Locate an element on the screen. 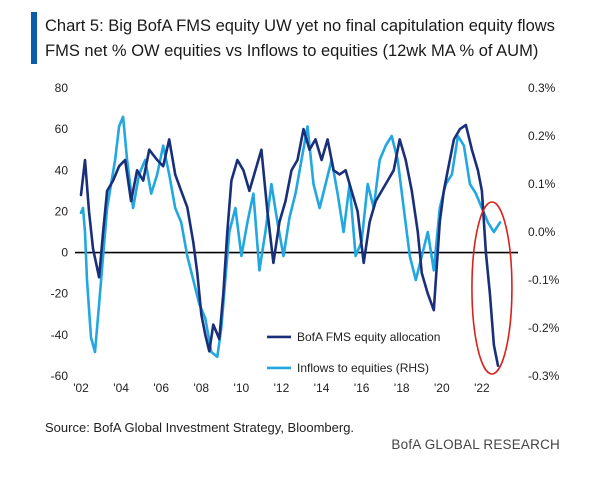 This screenshot has width=600, height=478. brand-label: BofA GLOBAL RESEARCH is located at coordinates (475, 444).